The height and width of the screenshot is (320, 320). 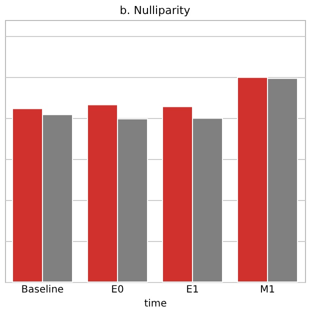 I want to click on chart-title: b. Nulliparity, so click(x=155, y=10).